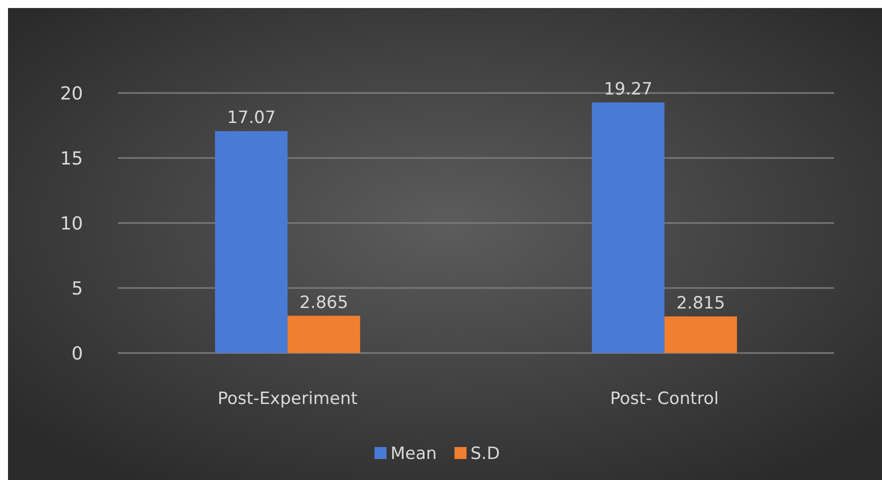 This screenshot has width=882, height=480. What do you see at coordinates (251, 118) in the screenshot?
I see `data-label: 17.07` at bounding box center [251, 118].